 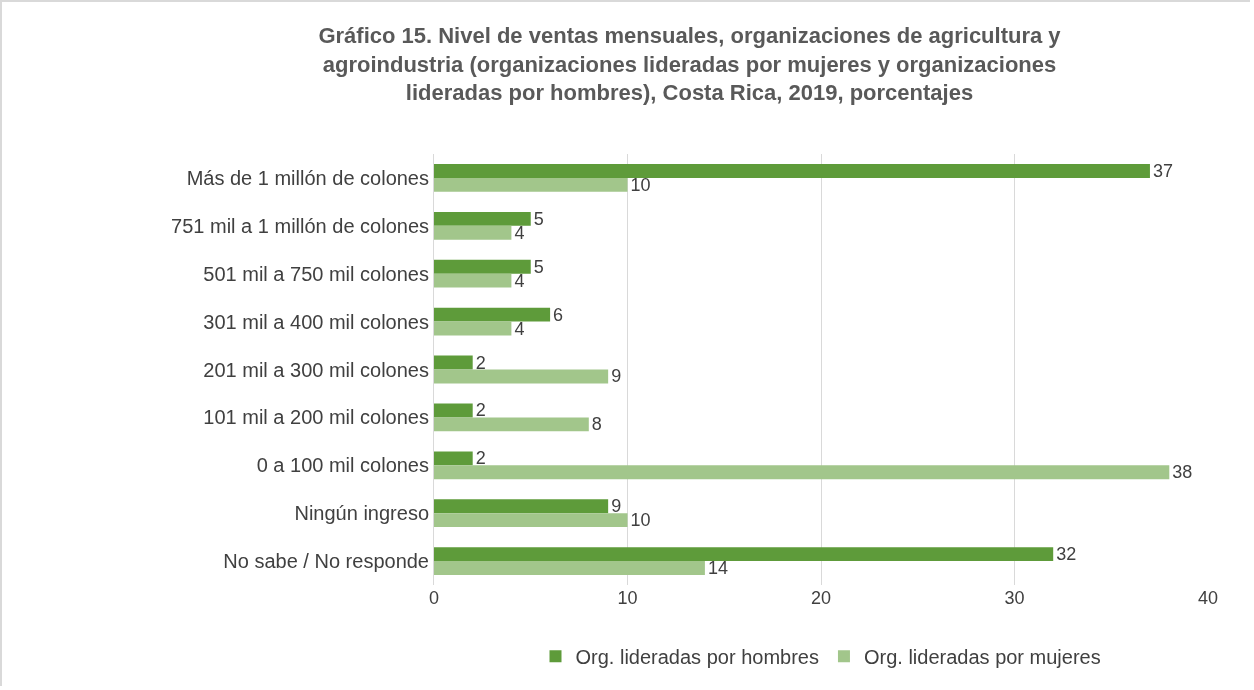 I want to click on y-tick-label: No sabe / No responde, so click(x=326, y=561).